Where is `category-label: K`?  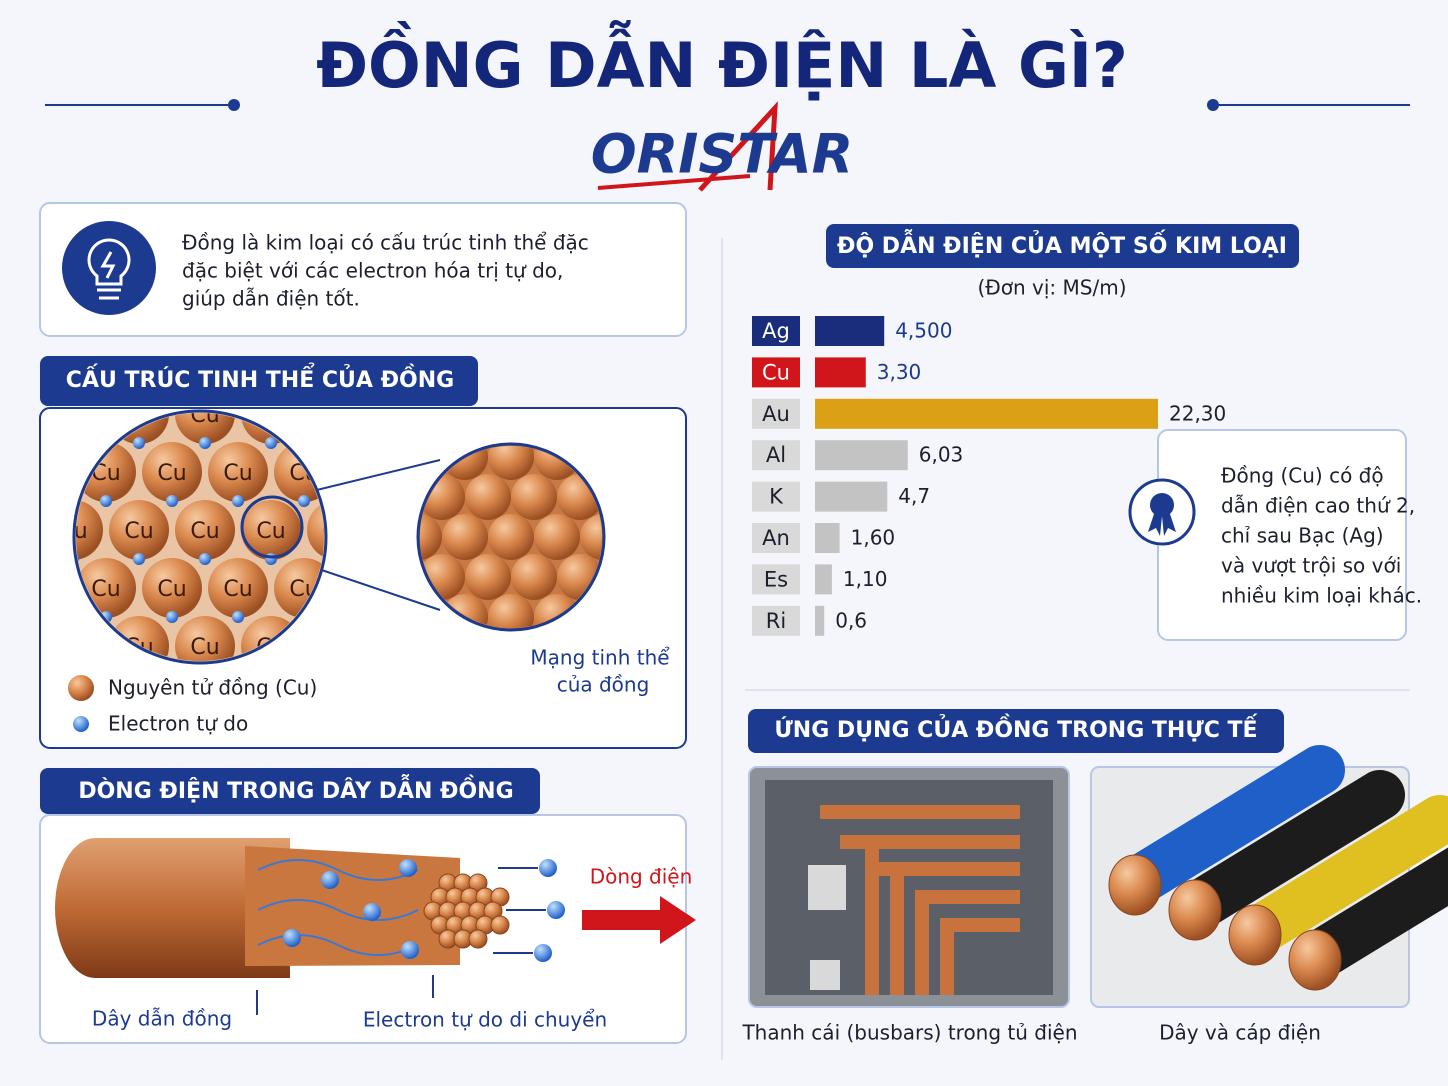 category-label: K is located at coordinates (776, 497).